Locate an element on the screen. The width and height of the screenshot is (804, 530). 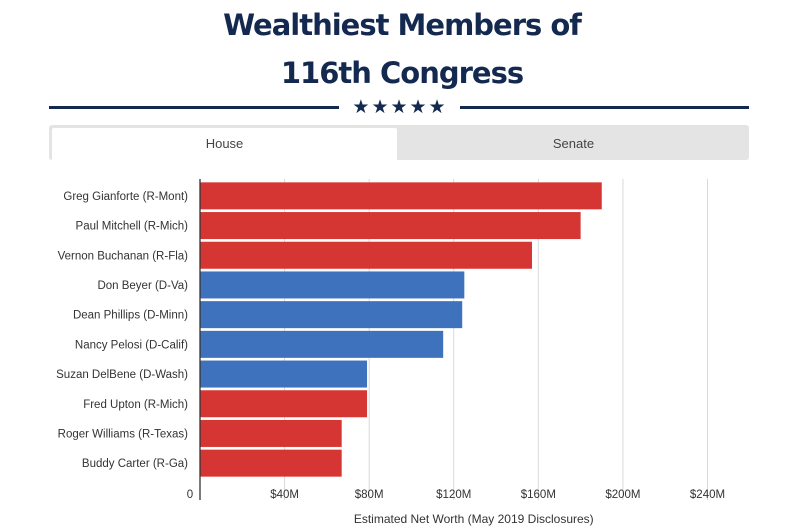
category-label: Don Beyer (D-Va) is located at coordinates (142, 286).